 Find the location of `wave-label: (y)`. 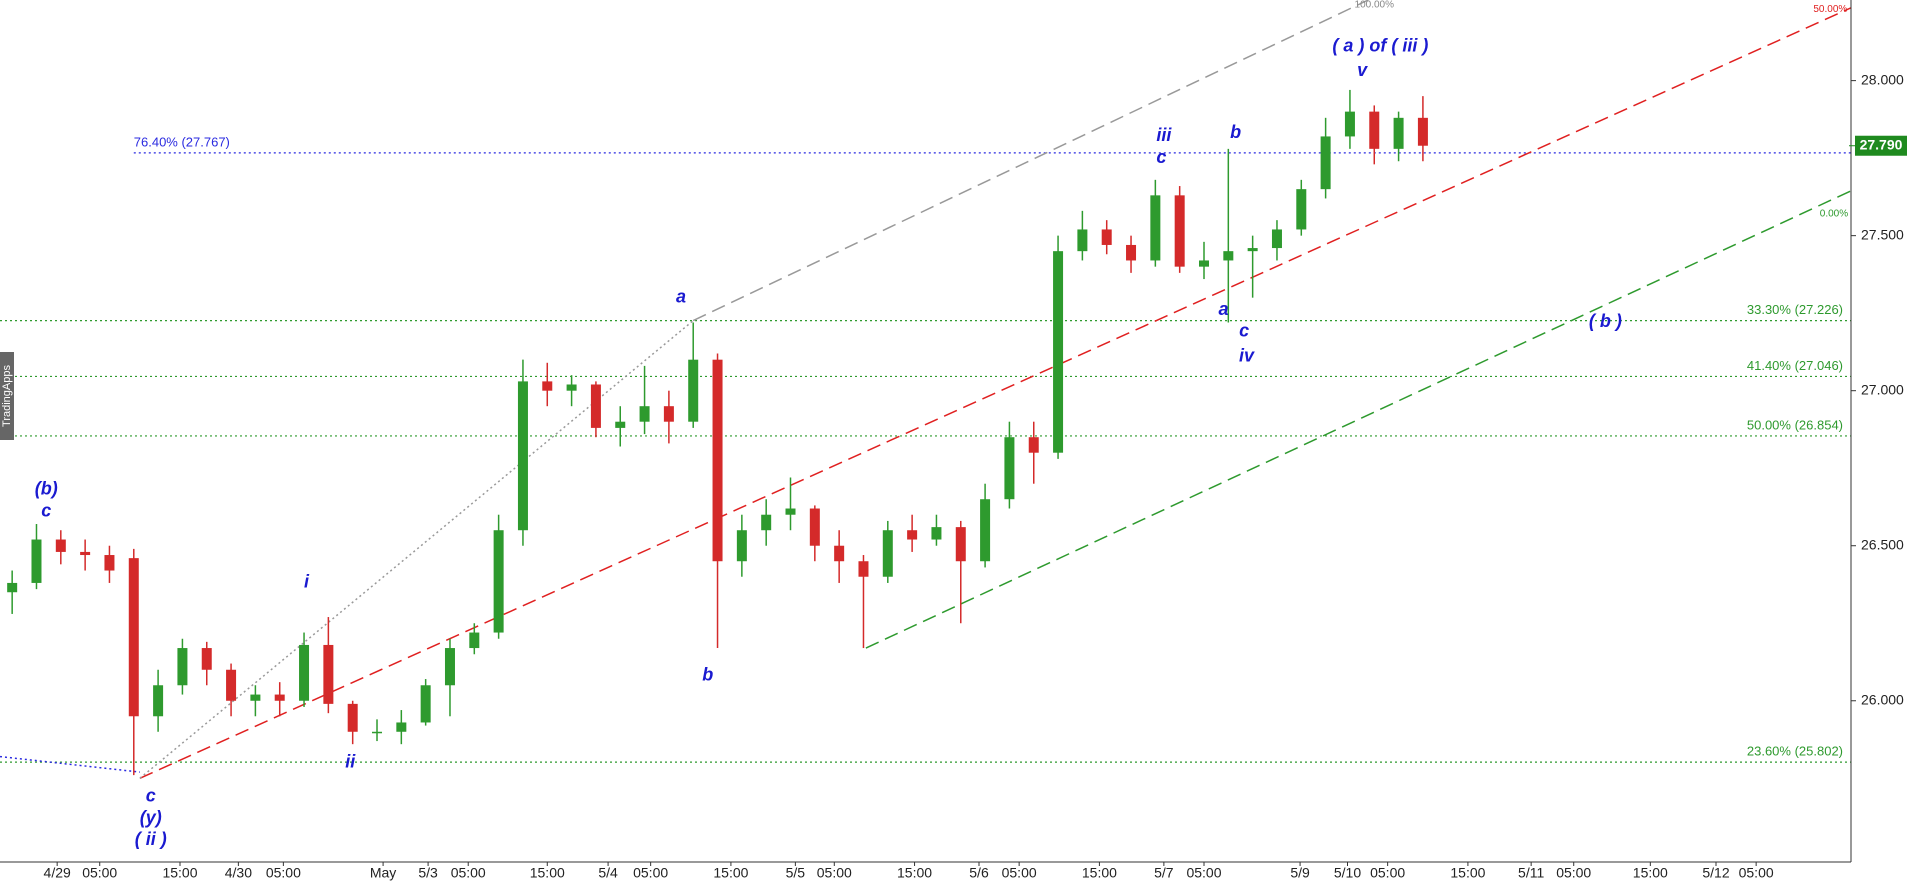

wave-label: (y) is located at coordinates (151, 817).